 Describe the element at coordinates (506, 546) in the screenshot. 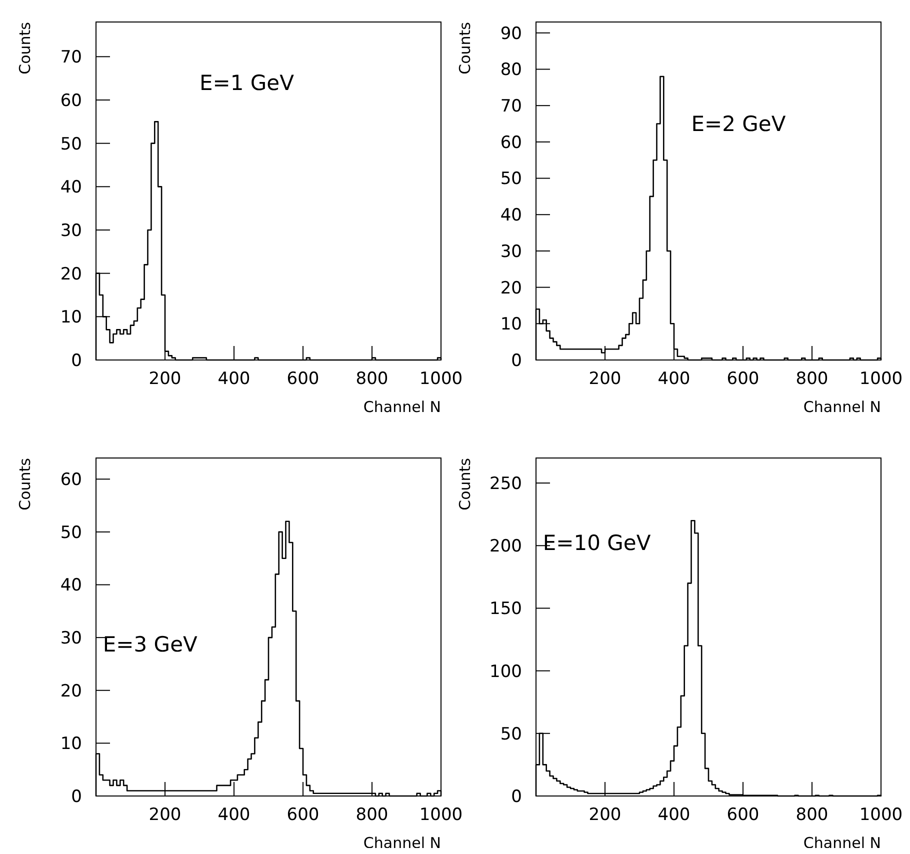

I see `y-tick-label: 200` at that location.